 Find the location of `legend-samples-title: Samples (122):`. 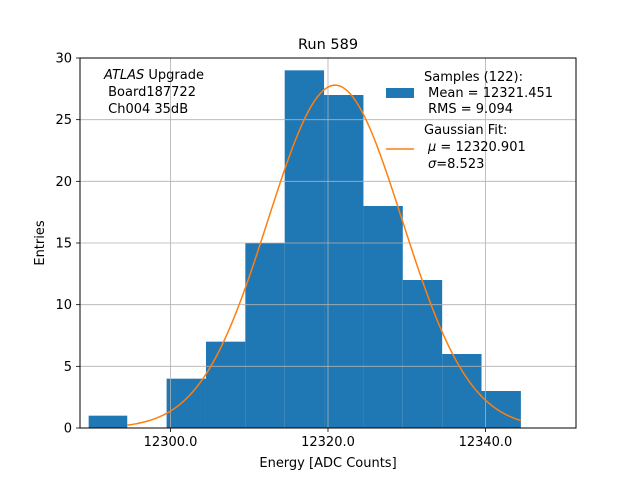

legend-samples-title: Samples (122): is located at coordinates (473, 77).